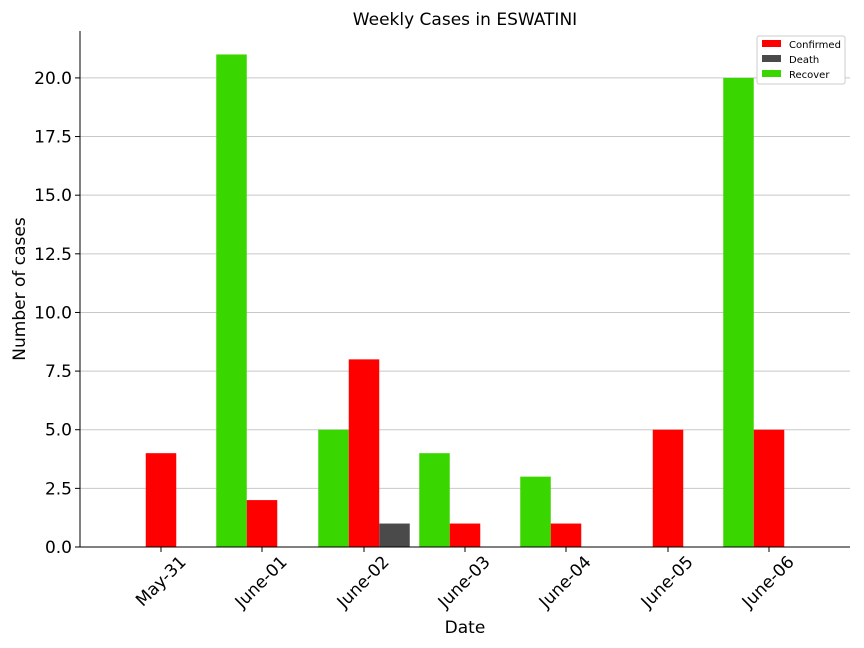  What do you see at coordinates (53, 255) in the screenshot?
I see `y-tick-label: 12.5` at bounding box center [53, 255].